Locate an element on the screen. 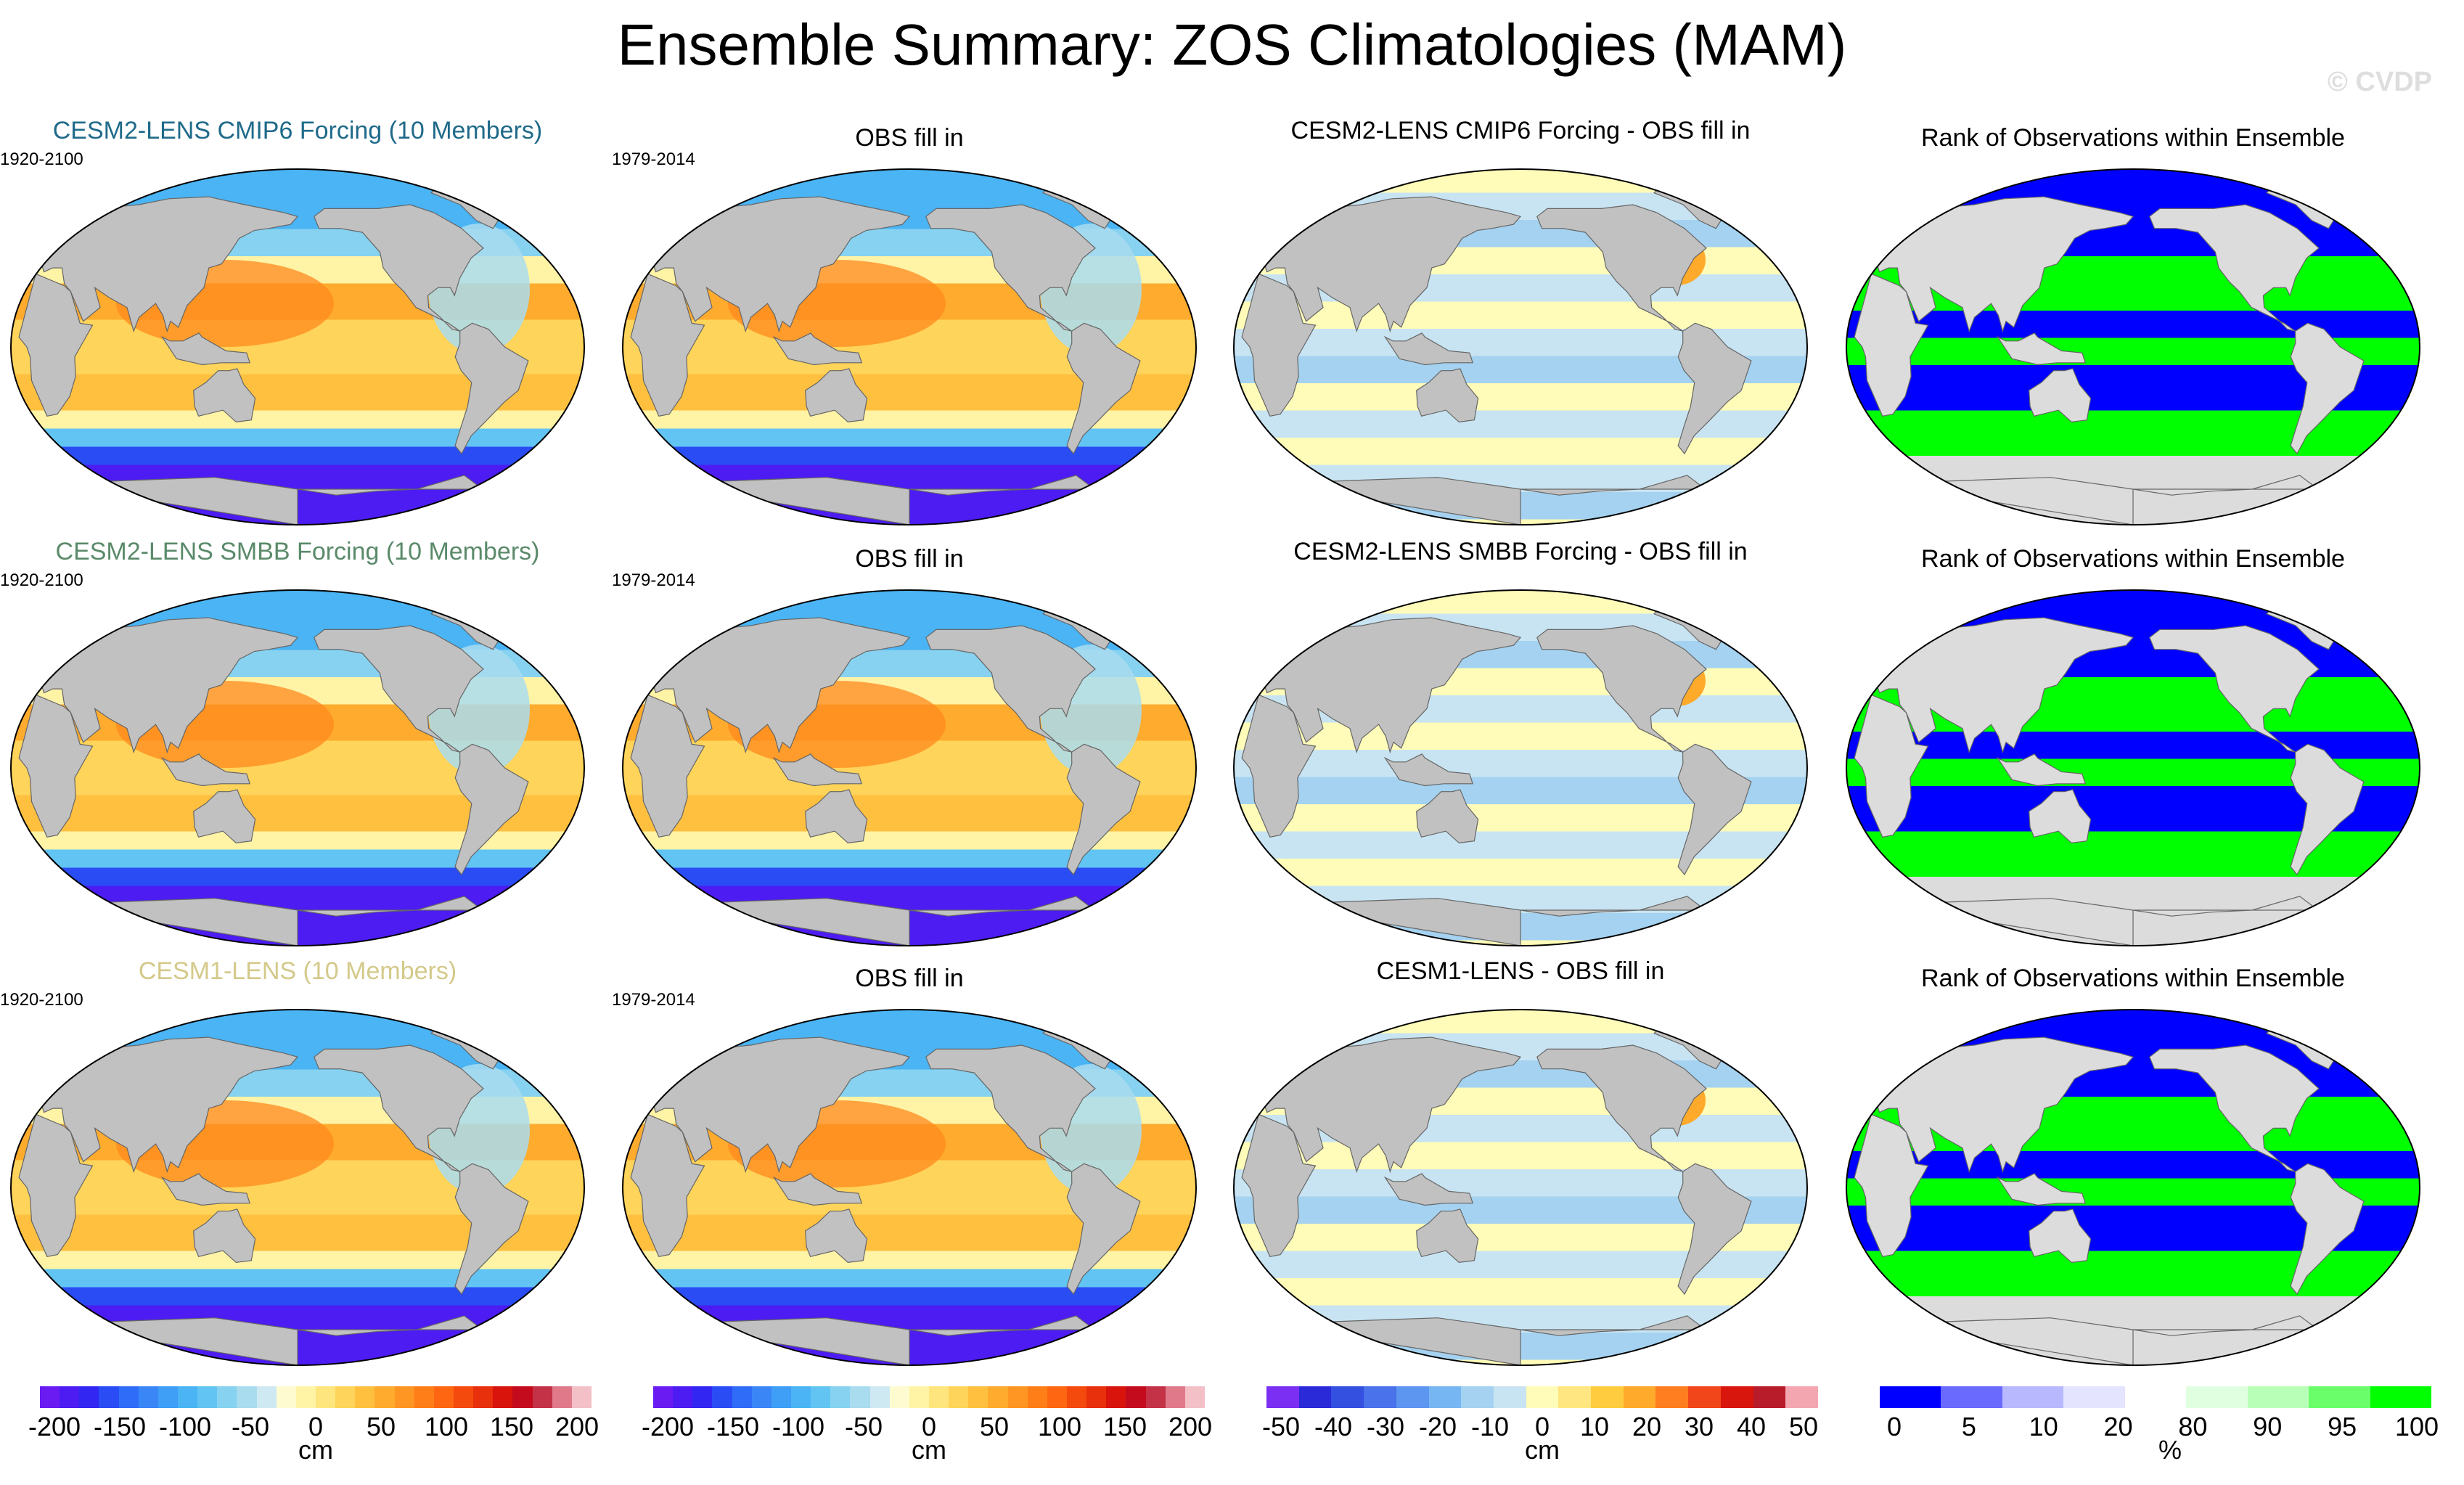 The height and width of the screenshot is (1485, 2464). colorbar-tick-label: -150 is located at coordinates (733, 1426).